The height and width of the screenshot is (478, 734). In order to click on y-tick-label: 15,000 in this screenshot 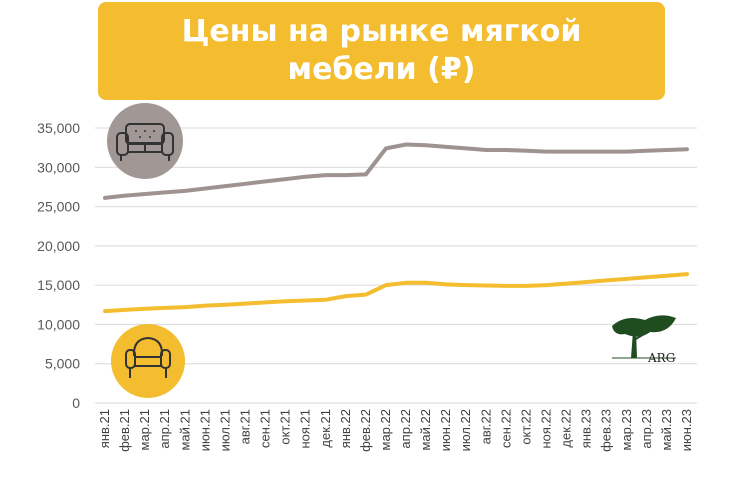, I will do `click(58, 285)`.